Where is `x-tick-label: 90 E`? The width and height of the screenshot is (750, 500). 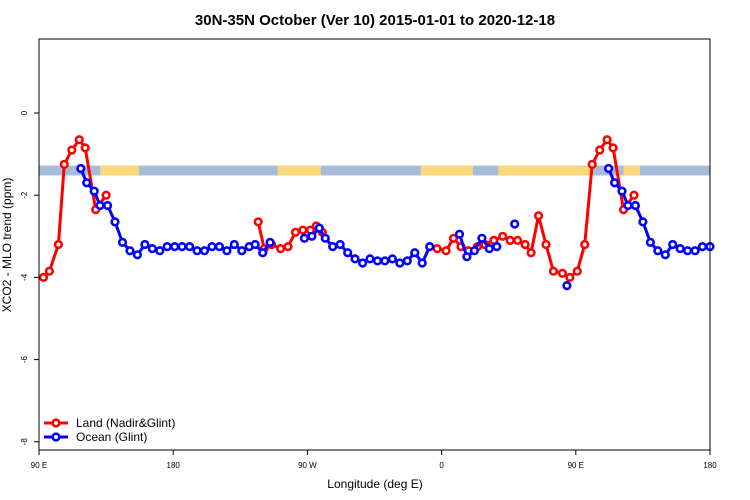
x-tick-label: 90 E is located at coordinates (576, 465).